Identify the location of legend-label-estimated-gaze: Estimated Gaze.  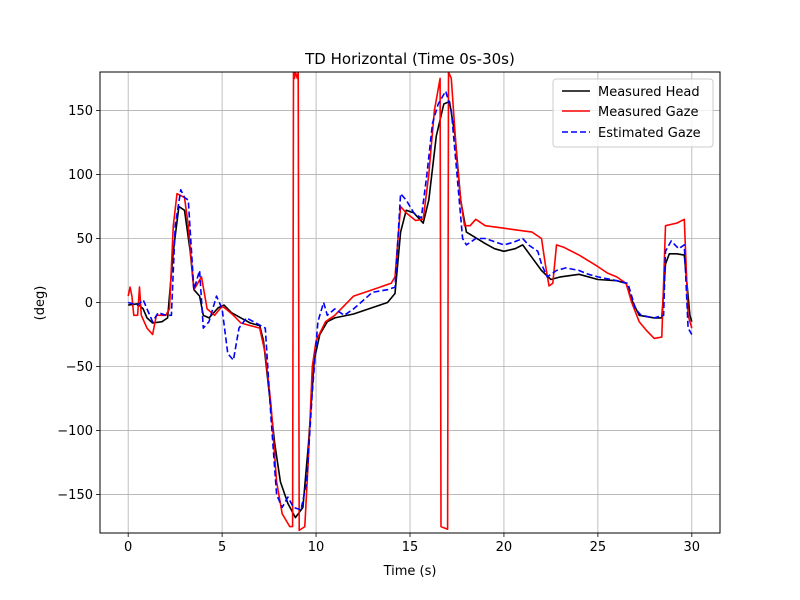
(649, 133).